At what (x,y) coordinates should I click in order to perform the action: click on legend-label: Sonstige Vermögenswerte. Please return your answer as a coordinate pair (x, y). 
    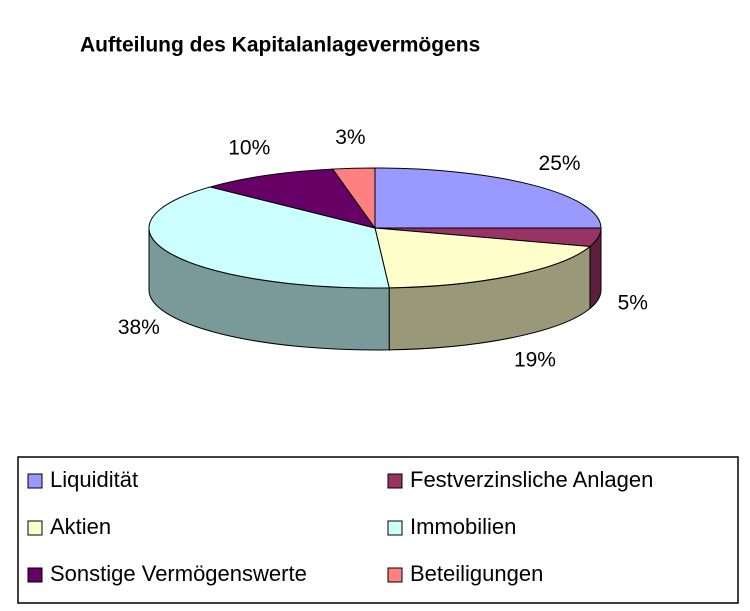
    Looking at the image, I should click on (178, 573).